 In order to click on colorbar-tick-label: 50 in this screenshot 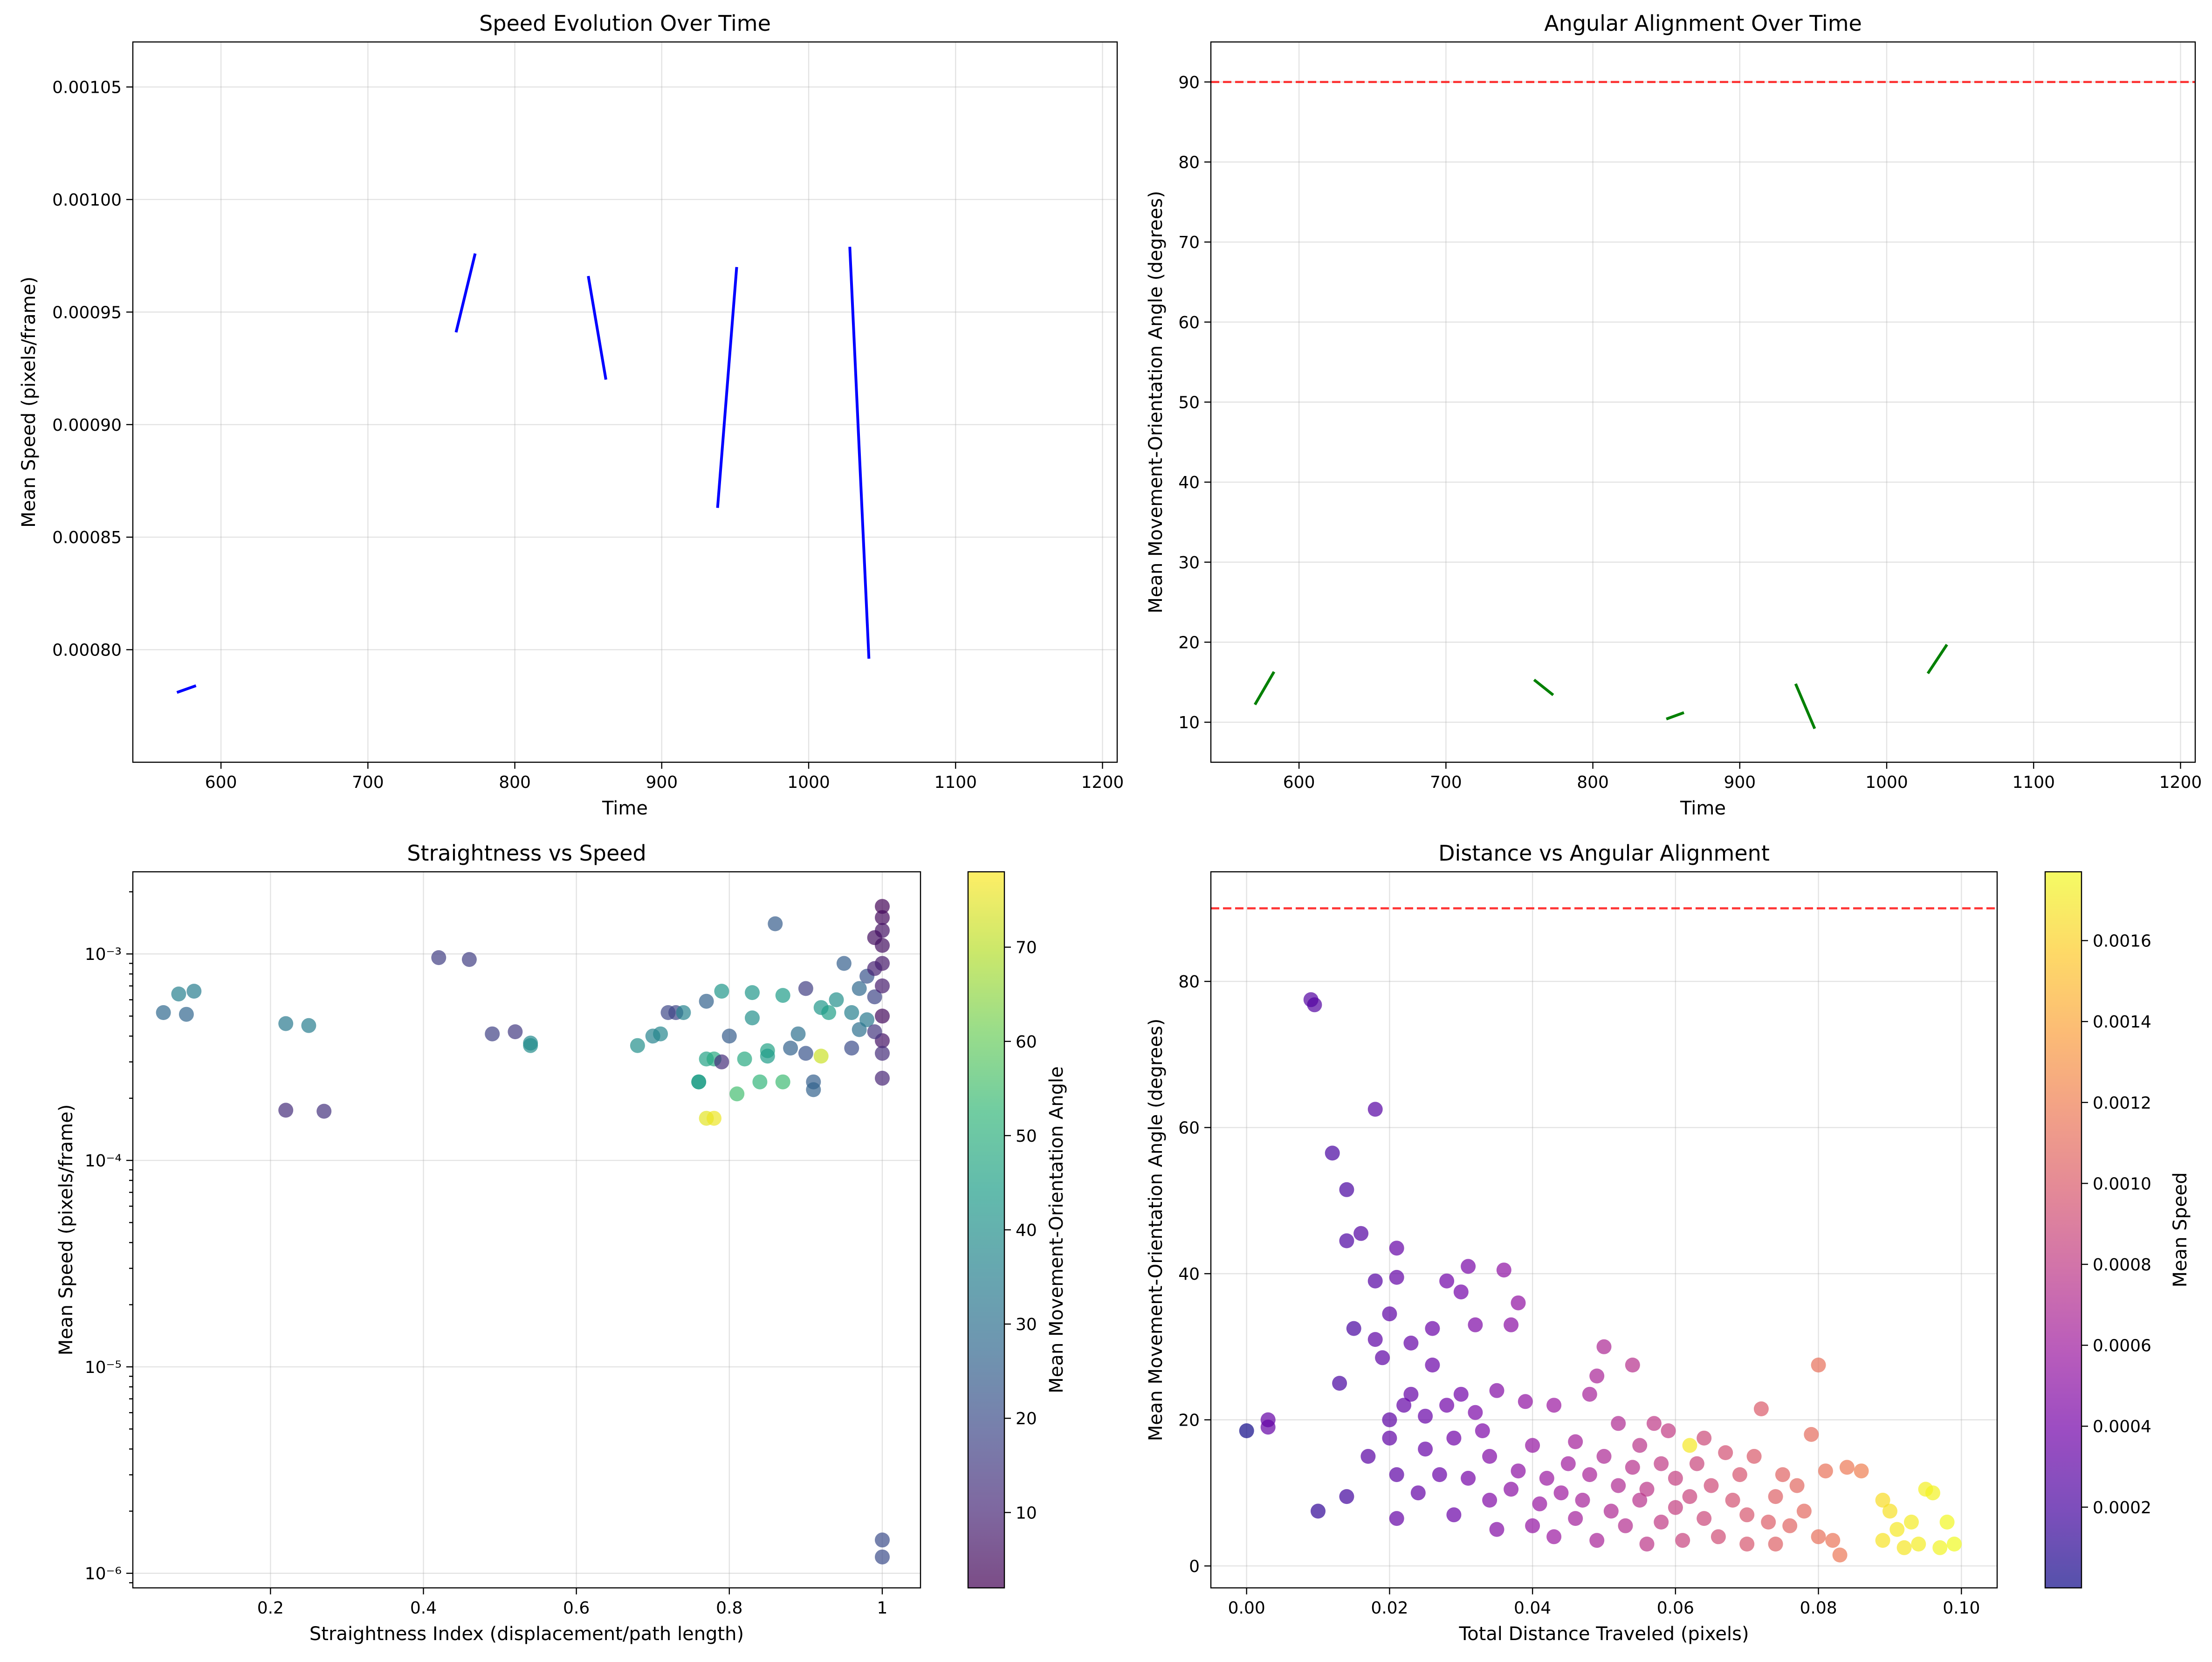, I will do `click(1026, 1136)`.